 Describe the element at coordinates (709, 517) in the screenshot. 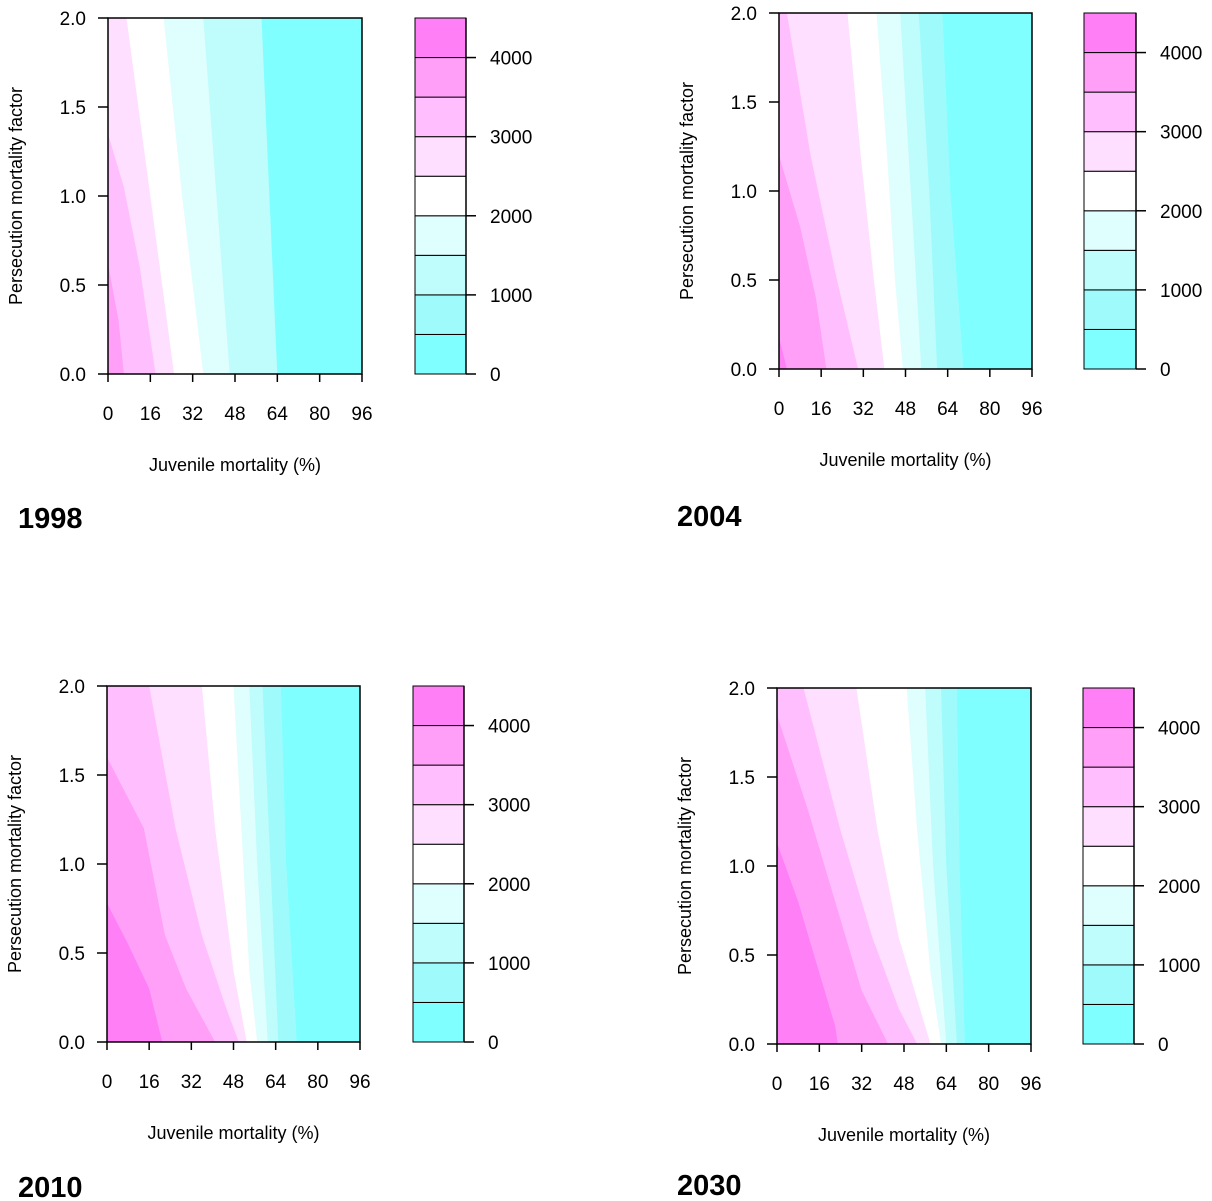

I see `panel-year-label: 2004` at that location.